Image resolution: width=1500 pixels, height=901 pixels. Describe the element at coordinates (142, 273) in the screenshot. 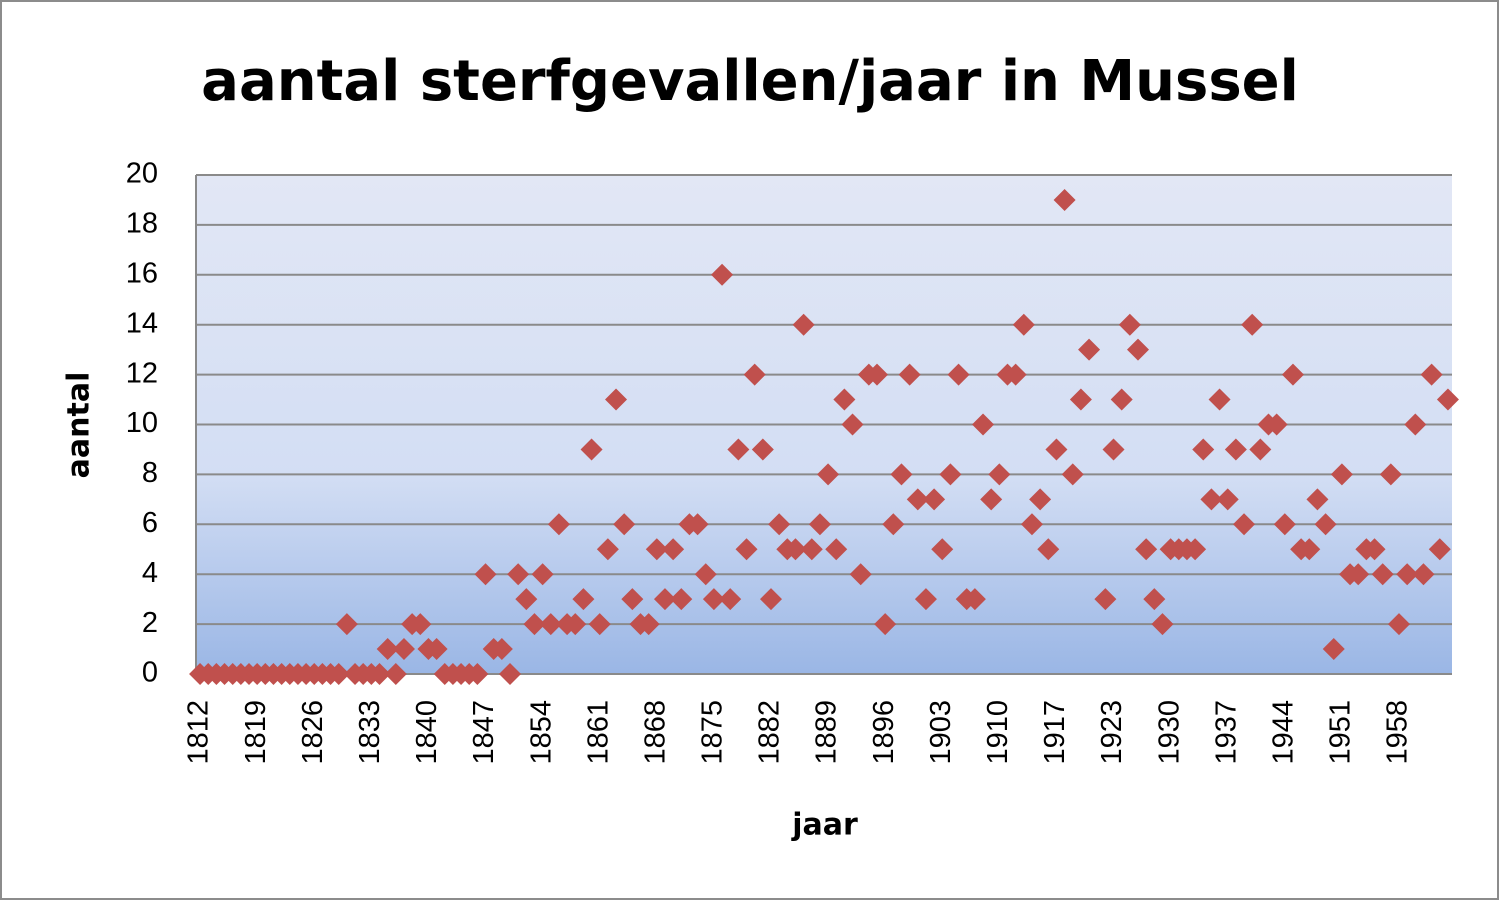

I see `y-tick-label: 16` at that location.